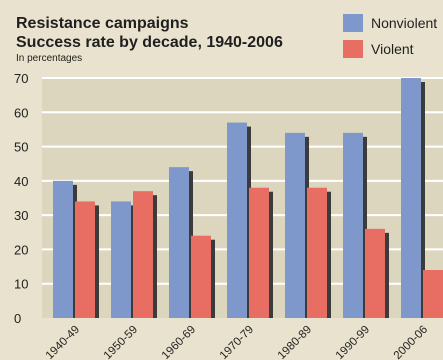  What do you see at coordinates (179, 342) in the screenshot?
I see `x-tick-label-1960-69: 1960-69` at bounding box center [179, 342].